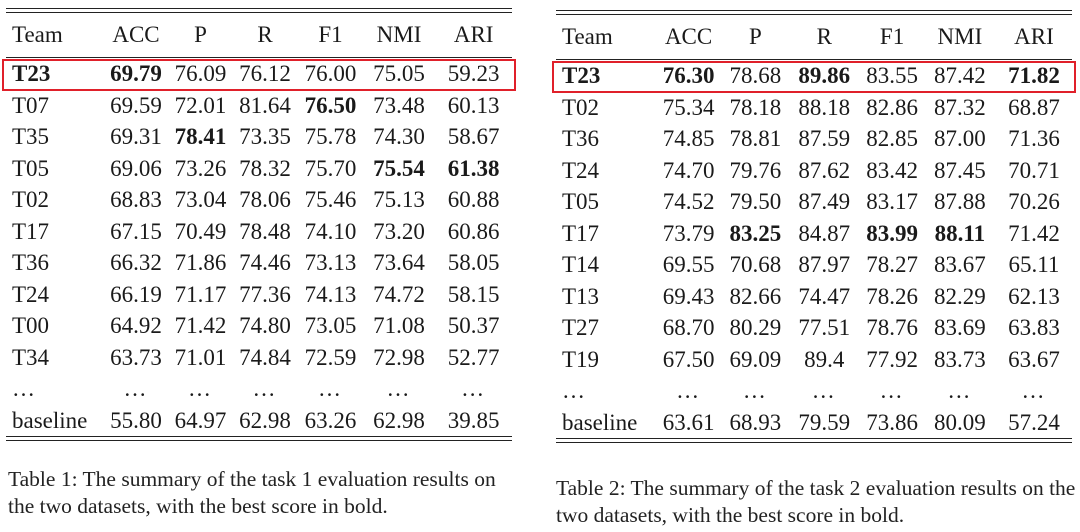 This screenshot has height=532, width=1080. Describe the element at coordinates (755, 359) in the screenshot. I see `score-cell: 69.09` at that location.